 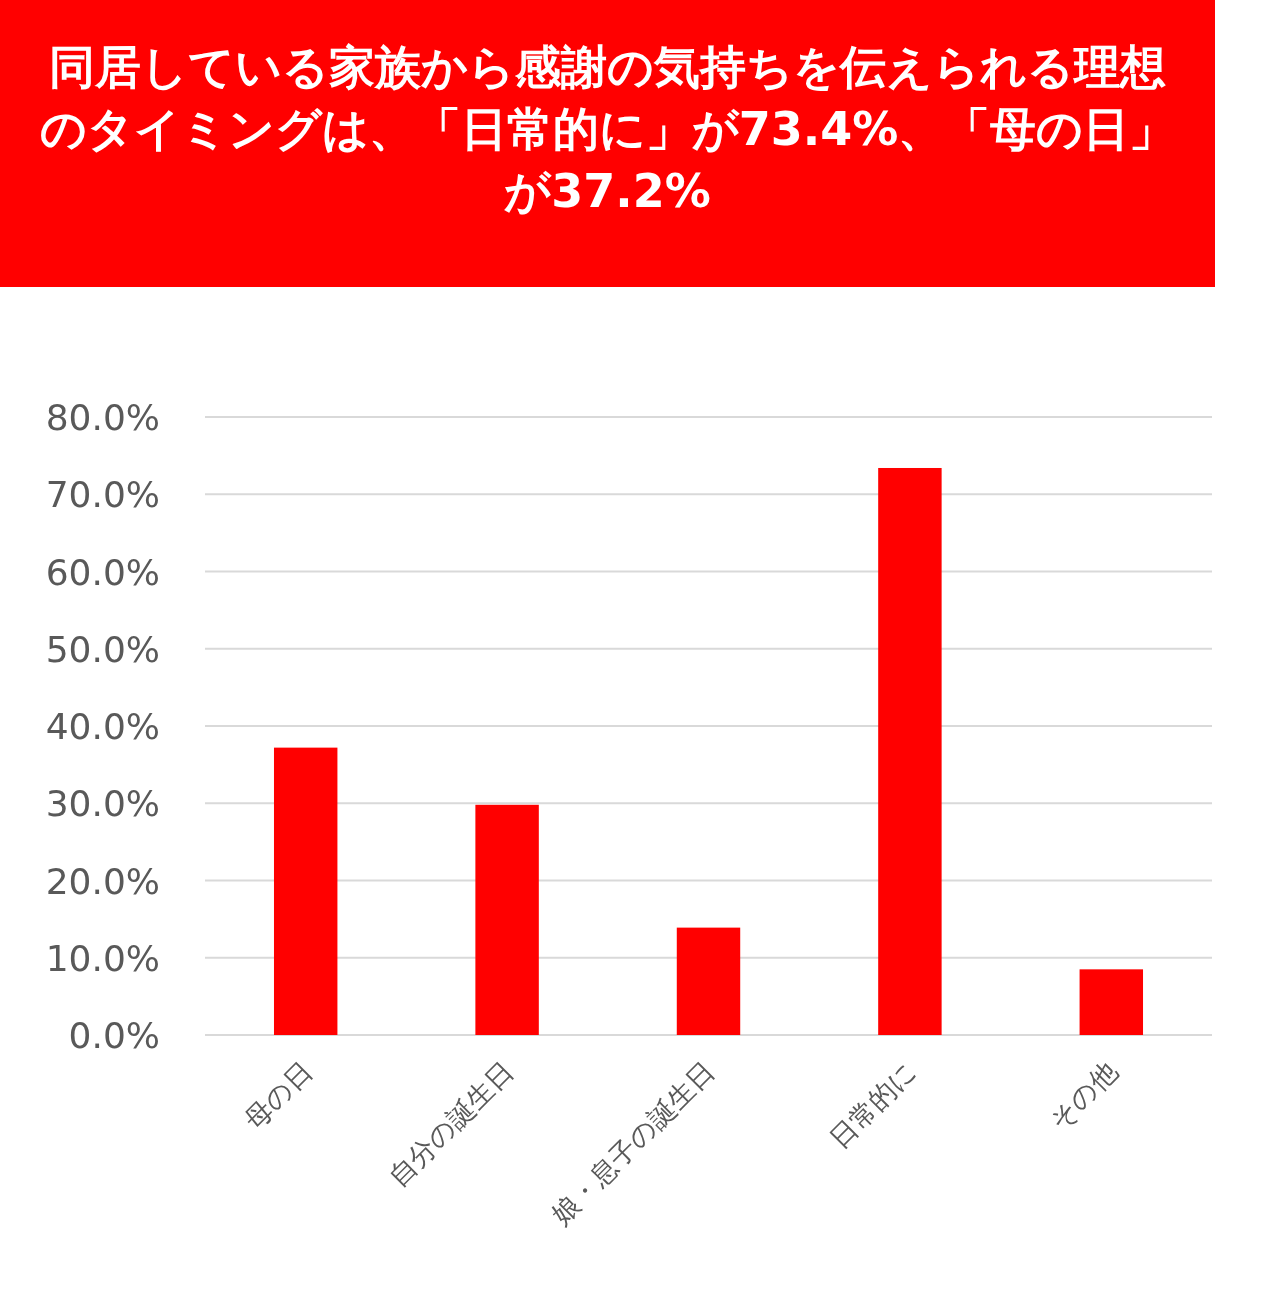 What do you see at coordinates (278, 1095) in the screenshot?
I see `x-tick-label: 母の日` at bounding box center [278, 1095].